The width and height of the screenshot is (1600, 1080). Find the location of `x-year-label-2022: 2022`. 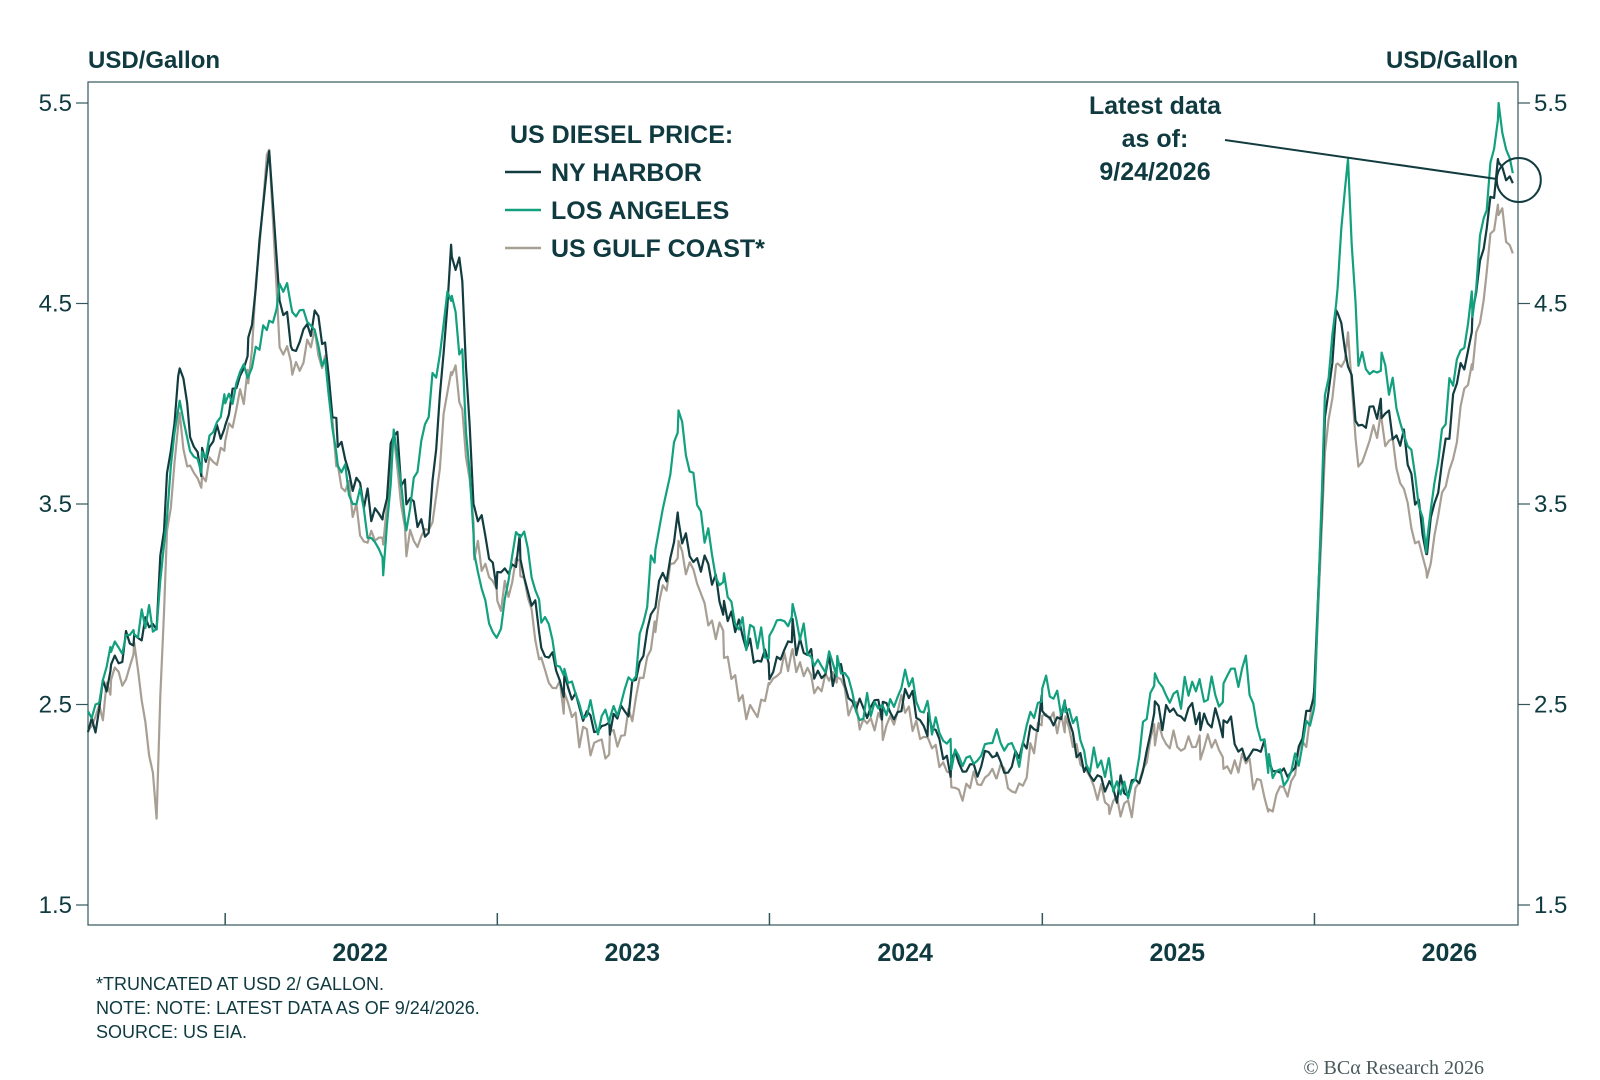

x-year-label-2022: 2022 is located at coordinates (360, 953).